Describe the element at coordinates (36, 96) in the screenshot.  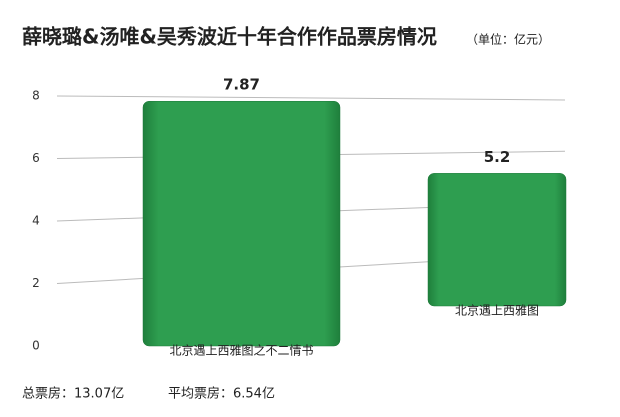
I see `y-tick-label: 8` at that location.